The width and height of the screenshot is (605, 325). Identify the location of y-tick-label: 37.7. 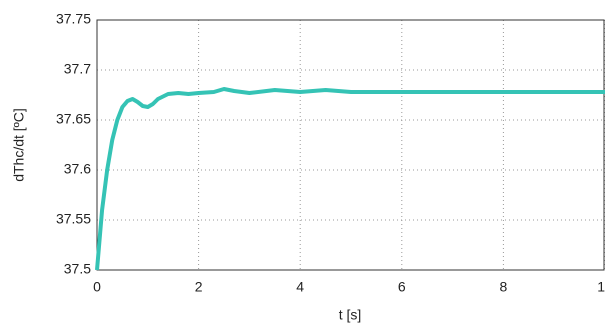
(77, 69).